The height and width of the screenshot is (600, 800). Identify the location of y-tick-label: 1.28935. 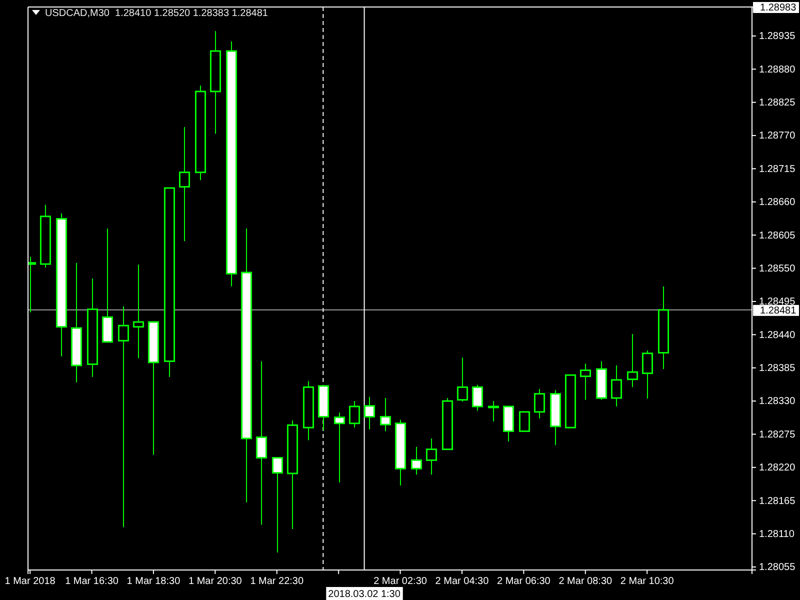
(777, 36).